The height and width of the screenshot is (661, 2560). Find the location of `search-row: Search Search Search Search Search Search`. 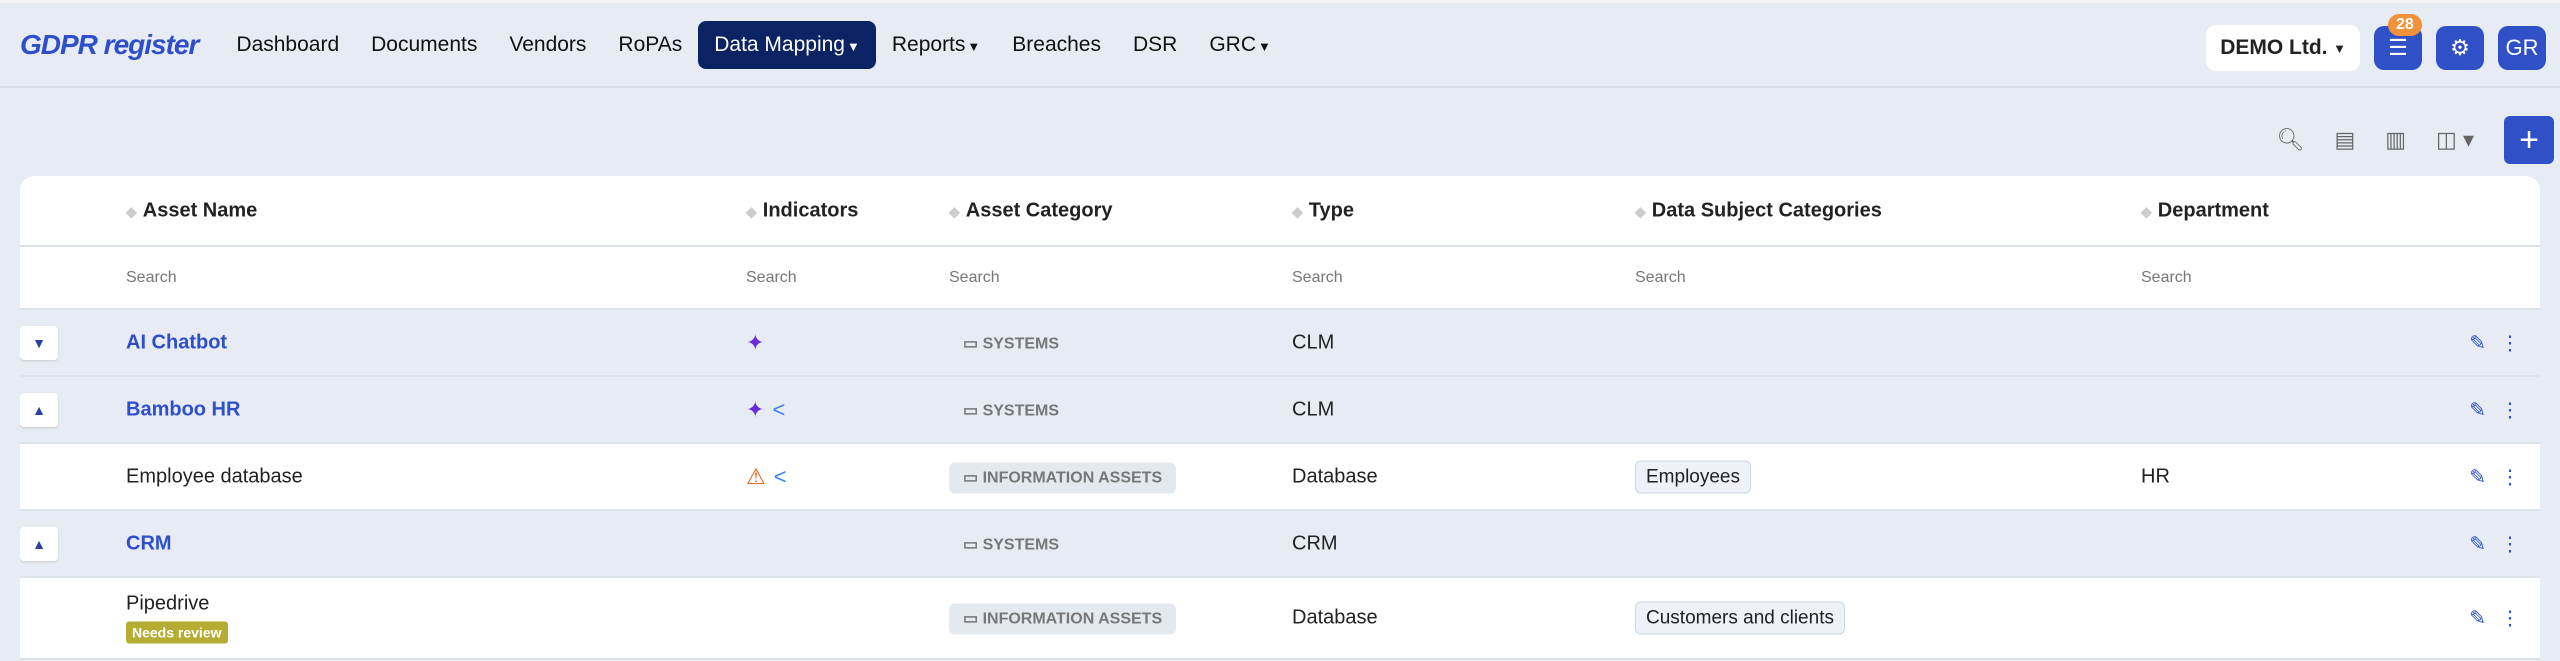

search-row: Search Search Search Search Search Search is located at coordinates (1280, 278).